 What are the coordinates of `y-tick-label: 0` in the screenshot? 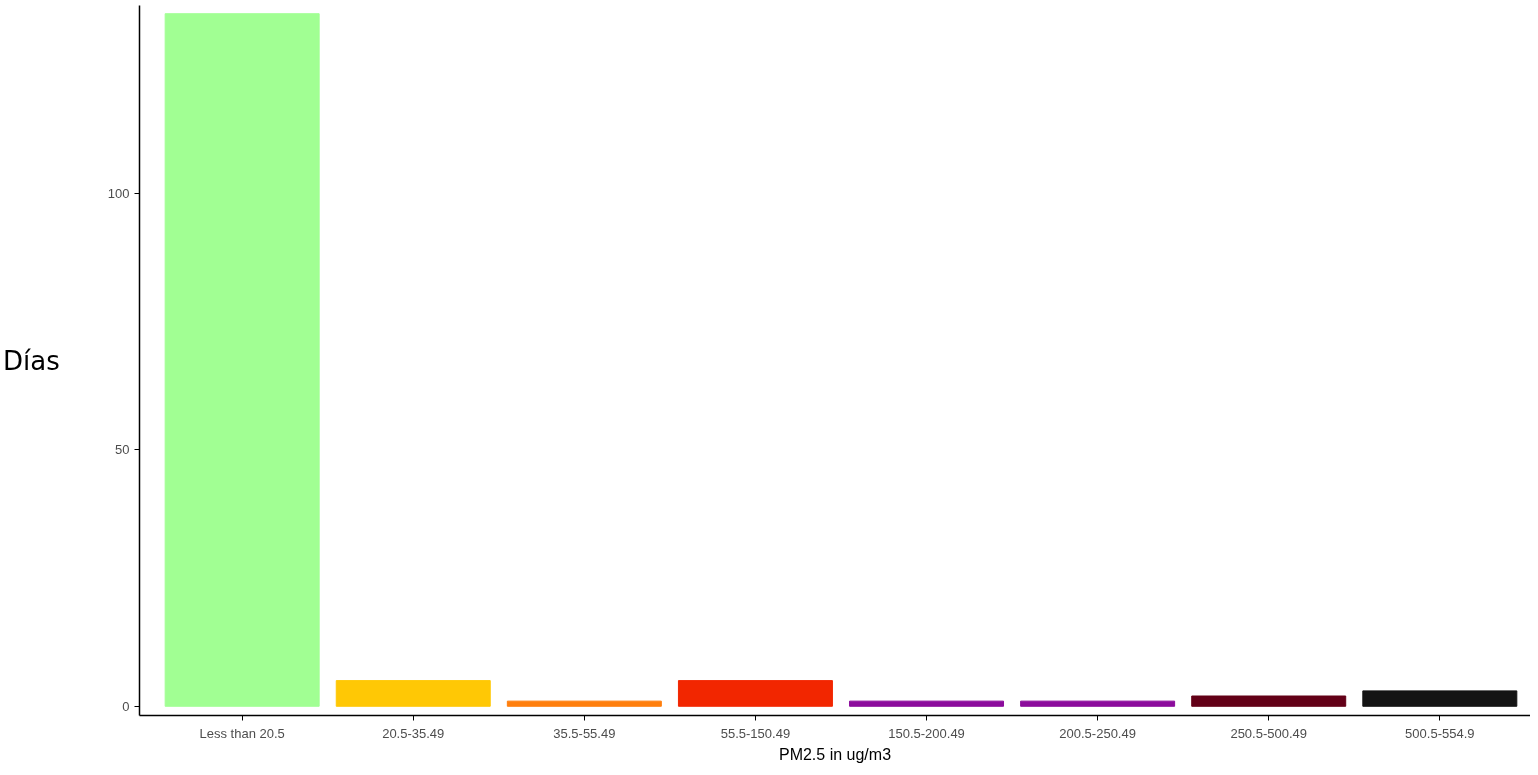 It's located at (126, 706).